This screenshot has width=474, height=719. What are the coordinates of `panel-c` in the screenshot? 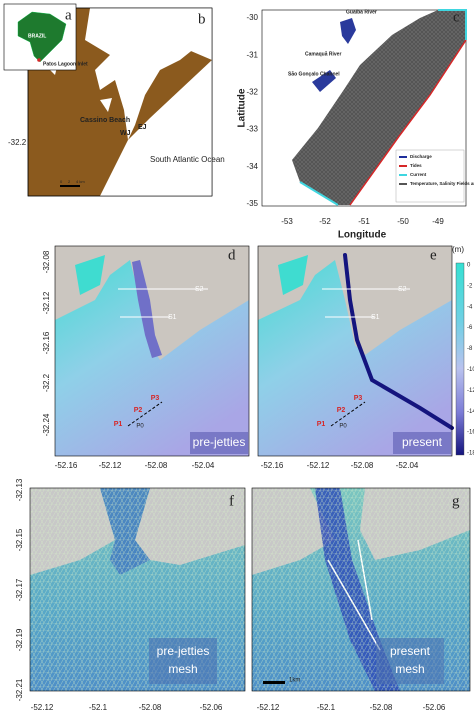 It's located at (364, 108).